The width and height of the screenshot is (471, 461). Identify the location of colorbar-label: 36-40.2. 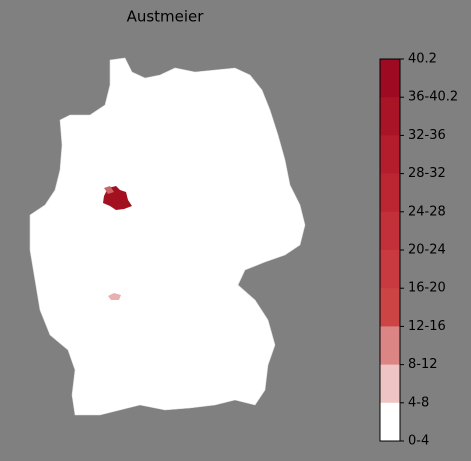
(433, 97).